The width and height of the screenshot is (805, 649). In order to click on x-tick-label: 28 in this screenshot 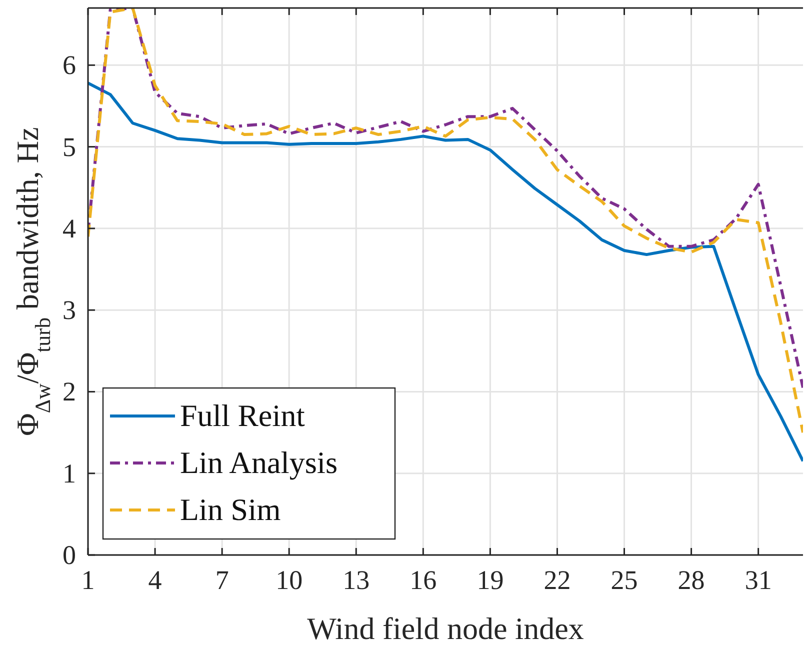, I will do `click(691, 580)`.